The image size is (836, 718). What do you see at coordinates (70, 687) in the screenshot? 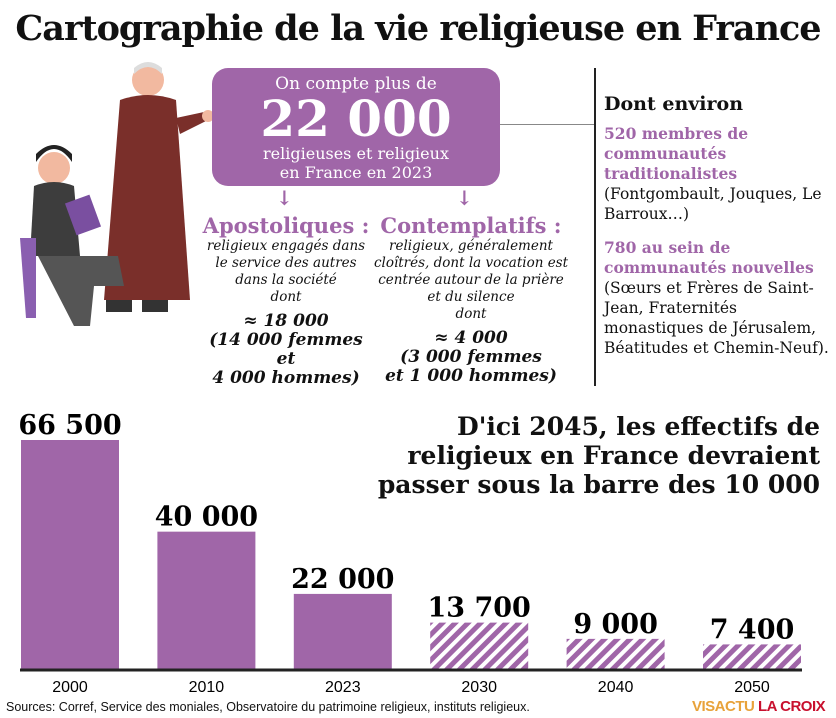
I see `tick-label-2000: 2000` at bounding box center [70, 687].